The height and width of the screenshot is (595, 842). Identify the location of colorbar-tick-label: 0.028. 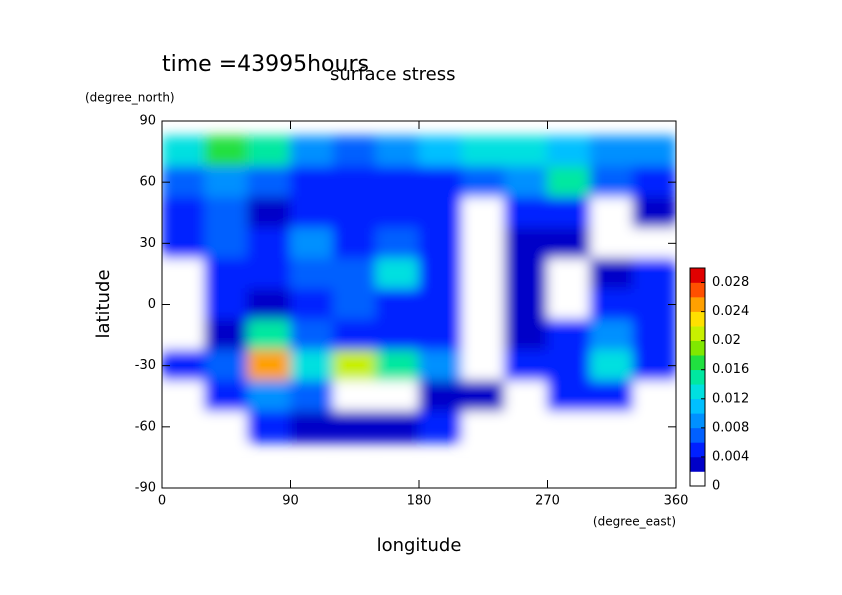
(730, 282).